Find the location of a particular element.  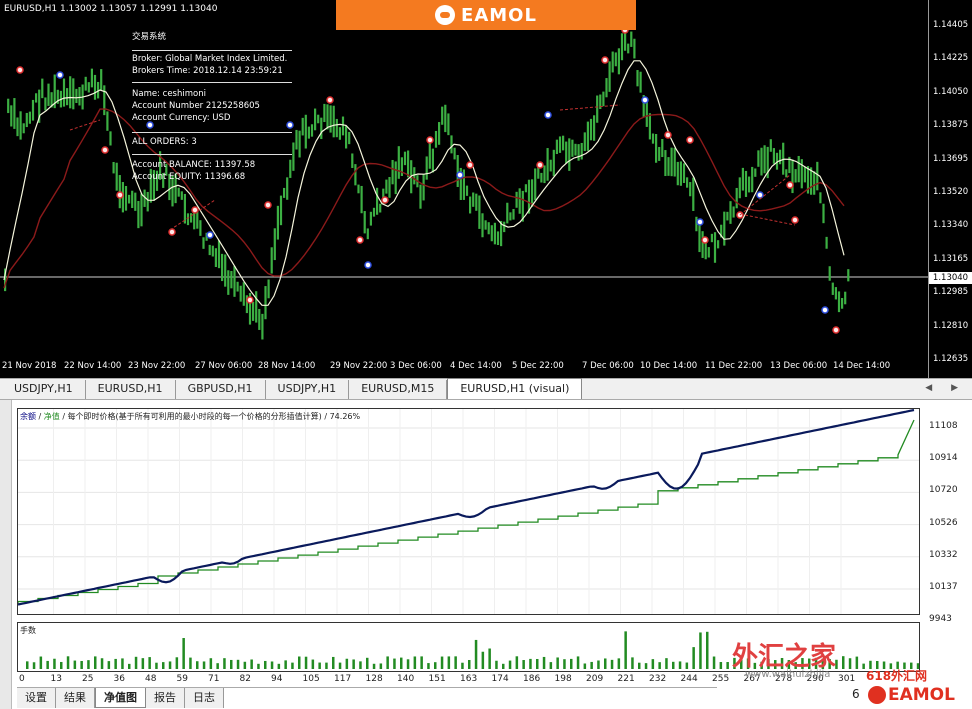

price-tick-label: 1.14405 is located at coordinates (951, 25).